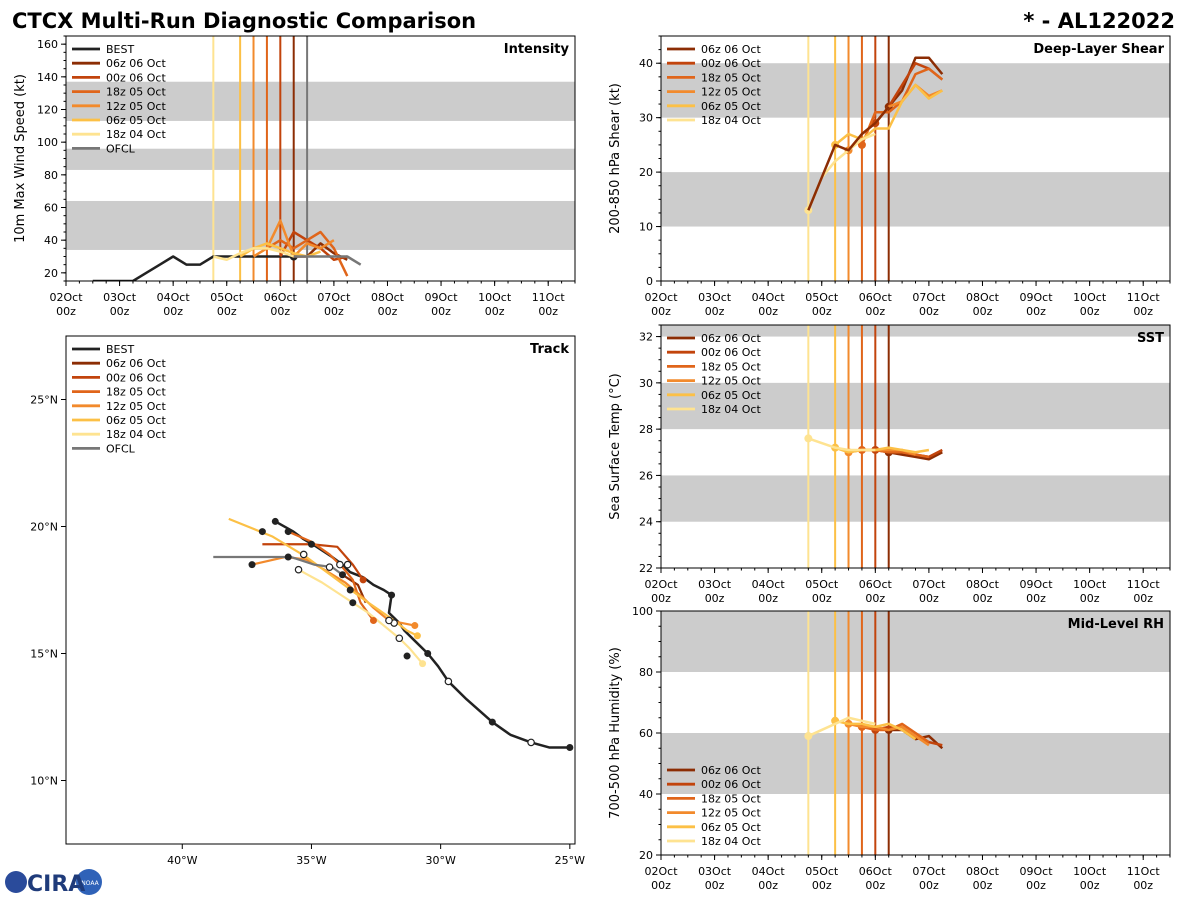  Describe the element at coordinates (646, 568) in the screenshot. I see `sst-ytick-label: 22` at that location.